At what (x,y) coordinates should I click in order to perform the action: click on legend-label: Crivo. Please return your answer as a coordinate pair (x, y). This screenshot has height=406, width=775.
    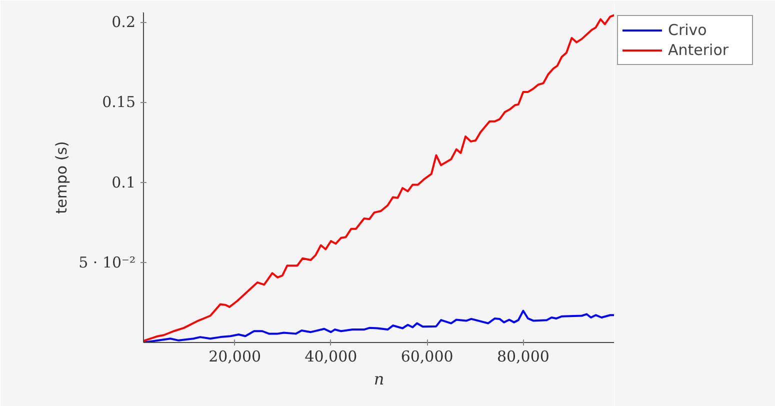
    Looking at the image, I should click on (688, 30).